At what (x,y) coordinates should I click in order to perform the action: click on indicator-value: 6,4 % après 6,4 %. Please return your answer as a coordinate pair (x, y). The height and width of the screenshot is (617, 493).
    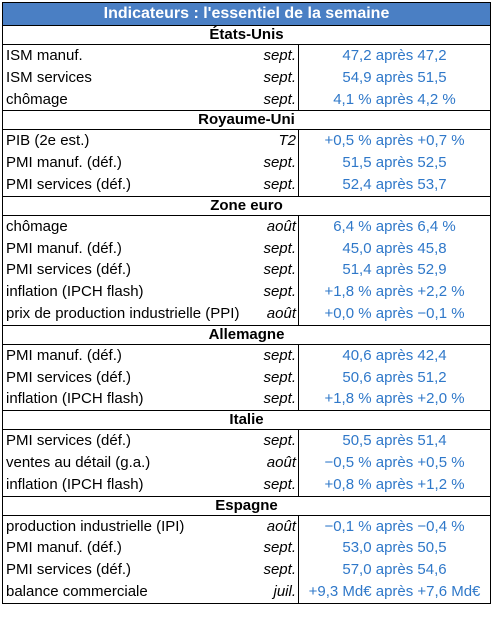
    Looking at the image, I should click on (394, 226).